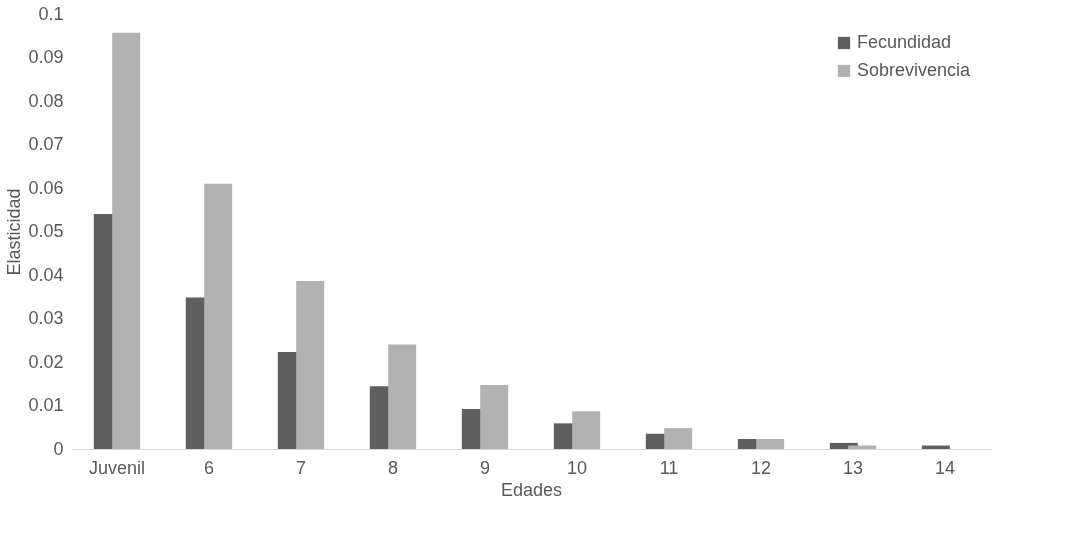 The height and width of the screenshot is (546, 1065). What do you see at coordinates (904, 42) in the screenshot?
I see `legend-label: Fecundidad` at bounding box center [904, 42].